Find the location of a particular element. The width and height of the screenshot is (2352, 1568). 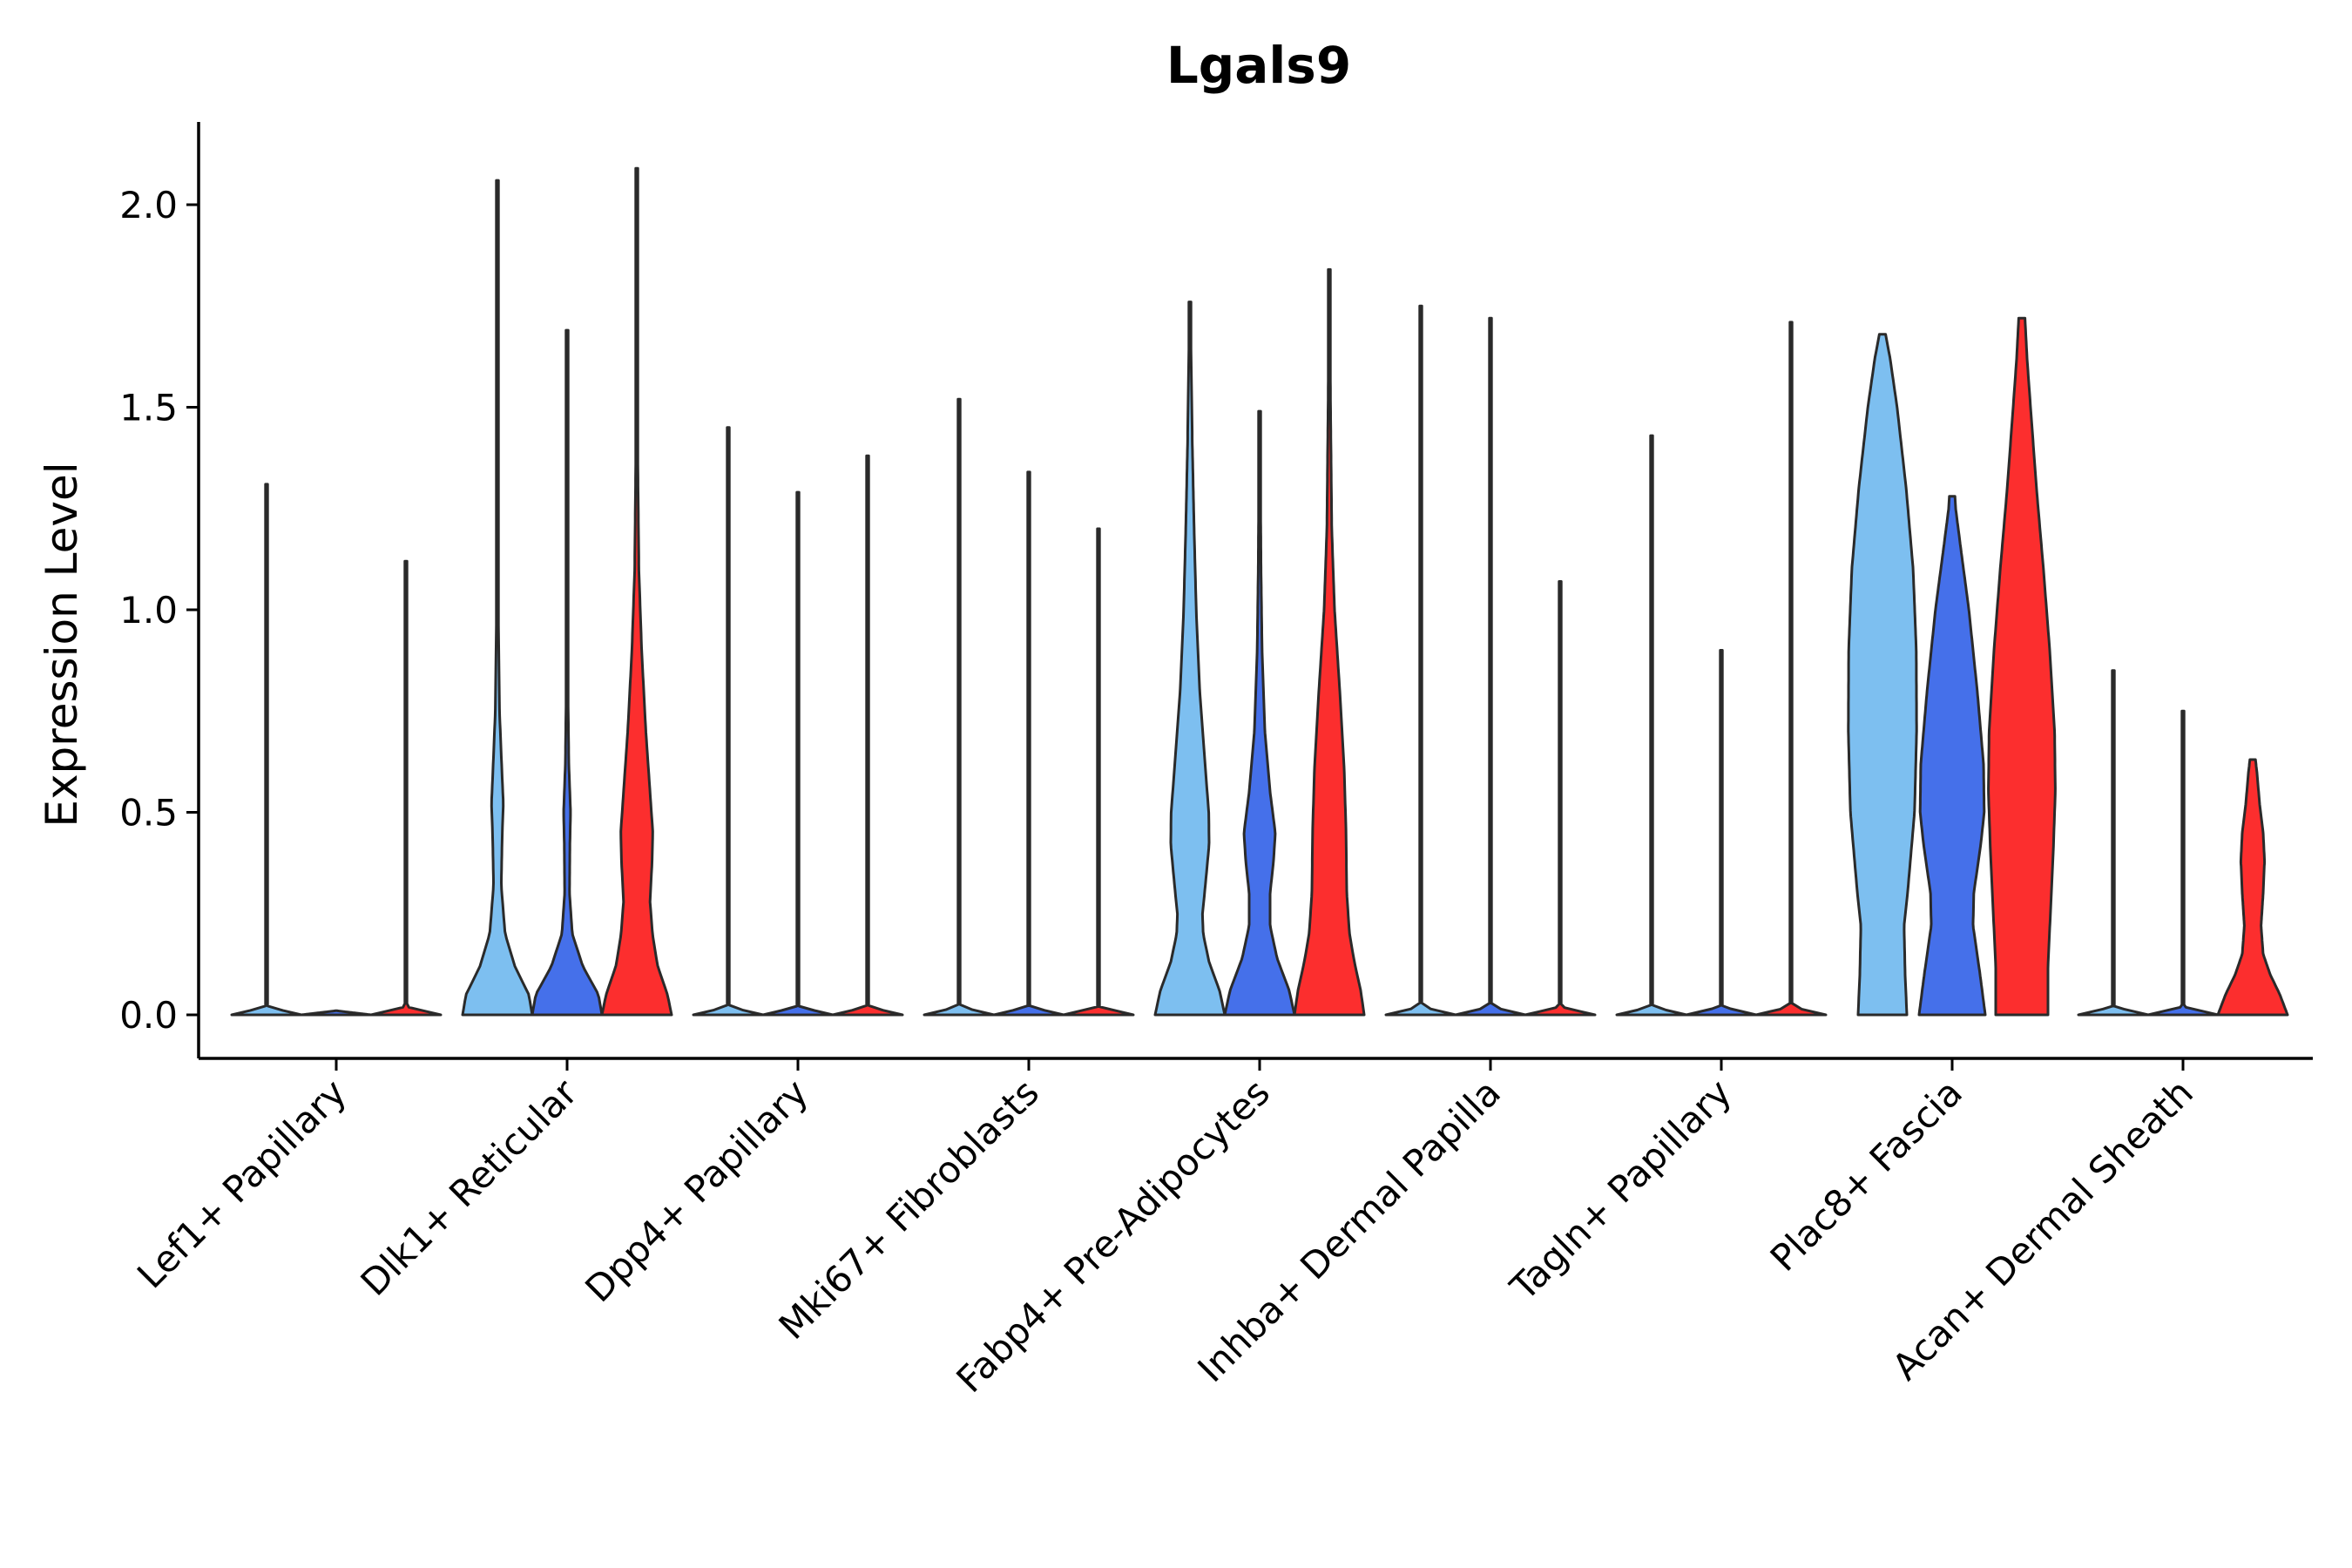

violin-3-lef1-papillary is located at coordinates (406, 788).